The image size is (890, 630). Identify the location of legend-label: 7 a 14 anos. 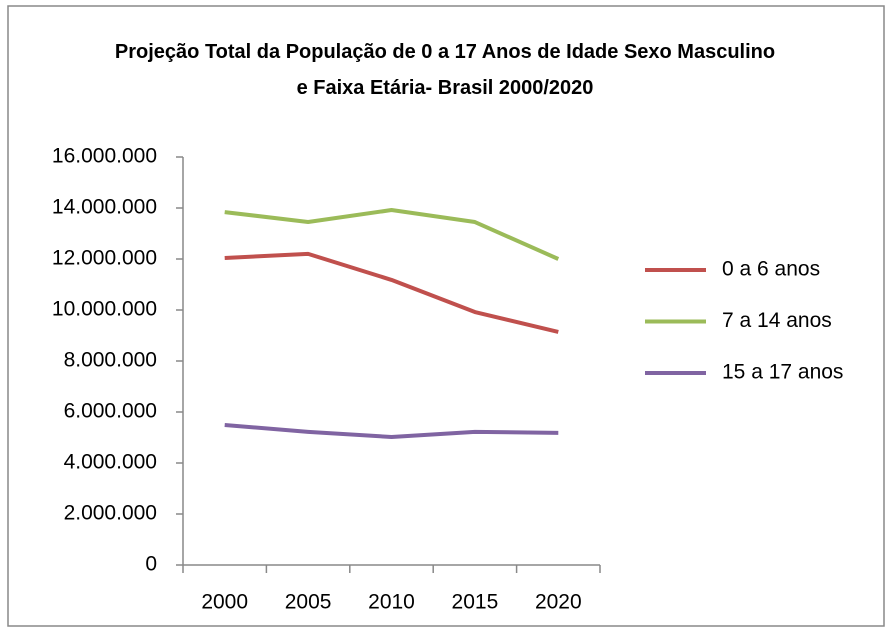
(777, 320).